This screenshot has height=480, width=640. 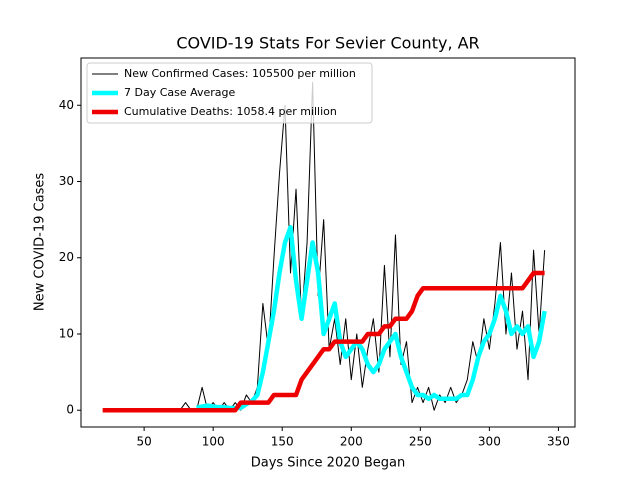 What do you see at coordinates (66, 257) in the screenshot?
I see `y-tick-label: 20` at bounding box center [66, 257].